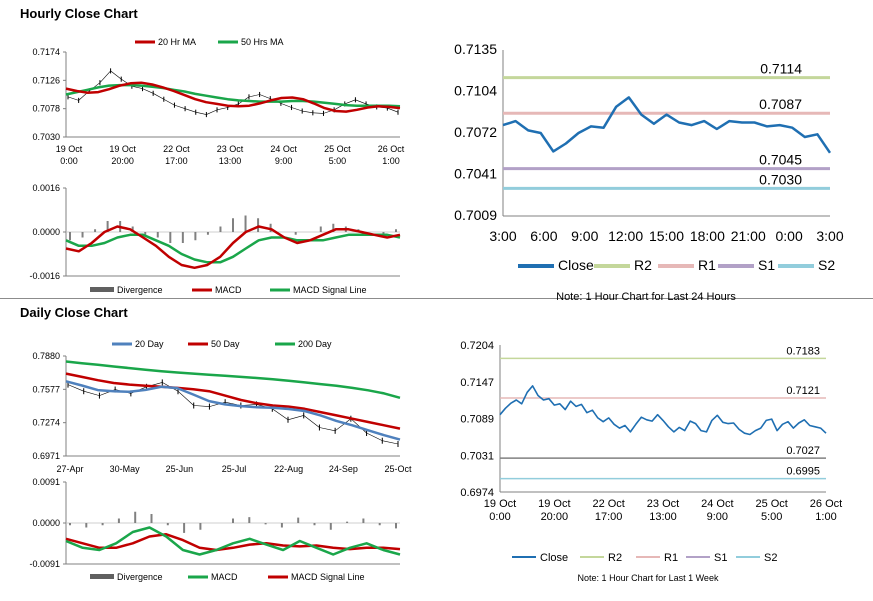  I want to click on hourly-price-y-tick: 0.7078, so click(46, 109).